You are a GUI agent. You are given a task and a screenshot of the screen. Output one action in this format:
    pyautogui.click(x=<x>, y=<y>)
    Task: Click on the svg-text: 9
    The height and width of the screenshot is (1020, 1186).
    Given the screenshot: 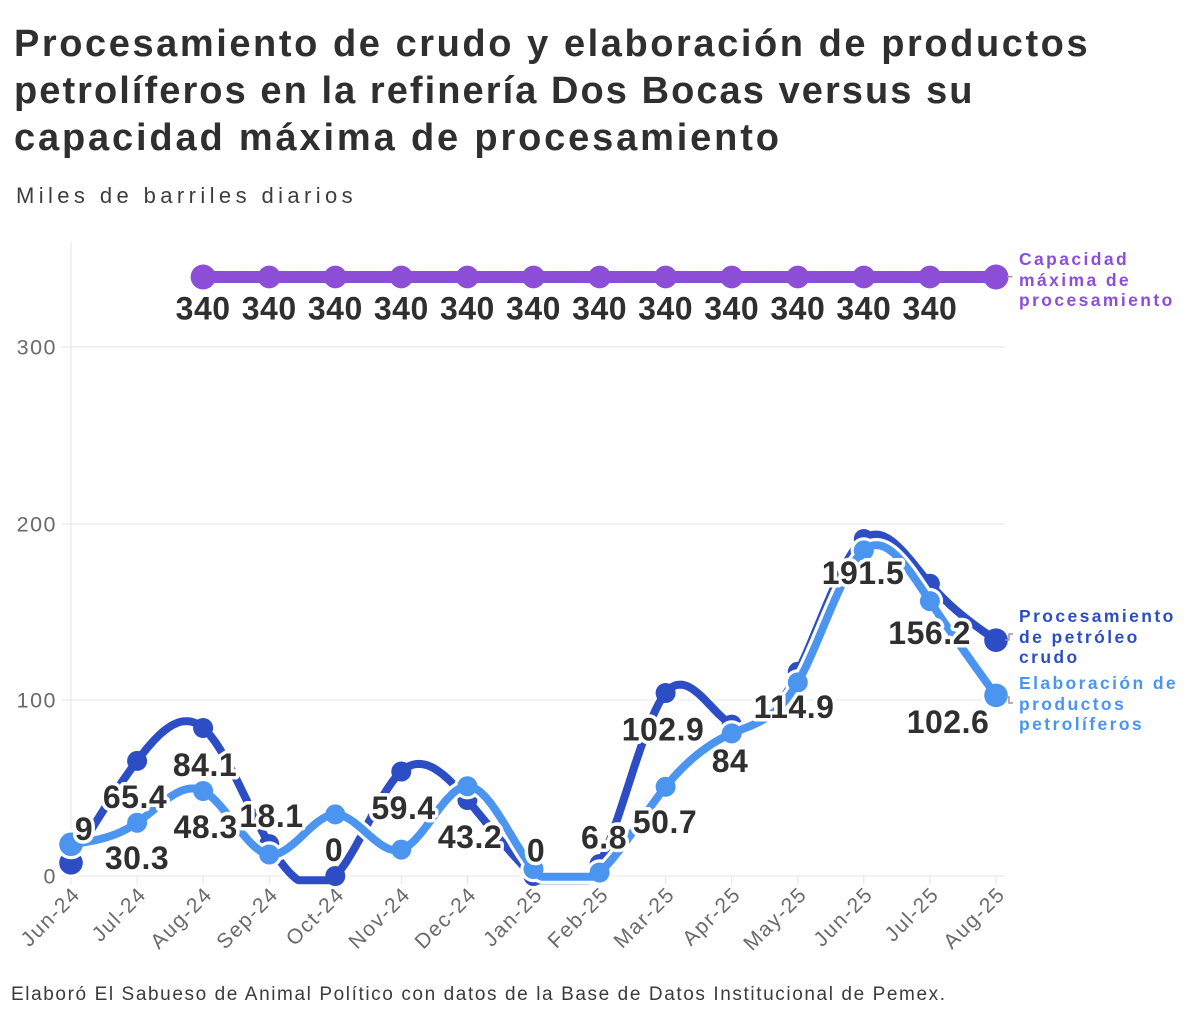 What is the action you would take?
    pyautogui.click(x=84, y=829)
    